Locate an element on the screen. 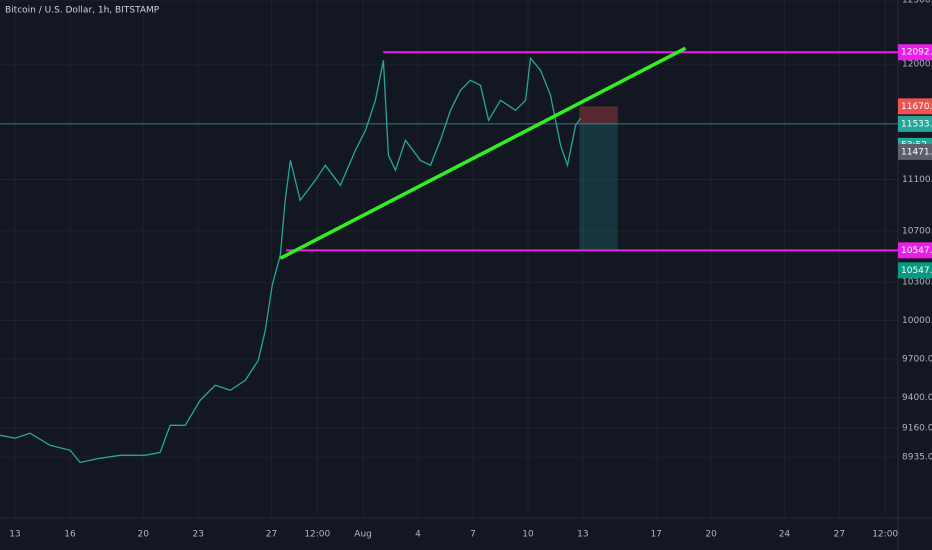 This screenshot has height=550, width=932. y-tick-label: 9400.00 is located at coordinates (917, 398).